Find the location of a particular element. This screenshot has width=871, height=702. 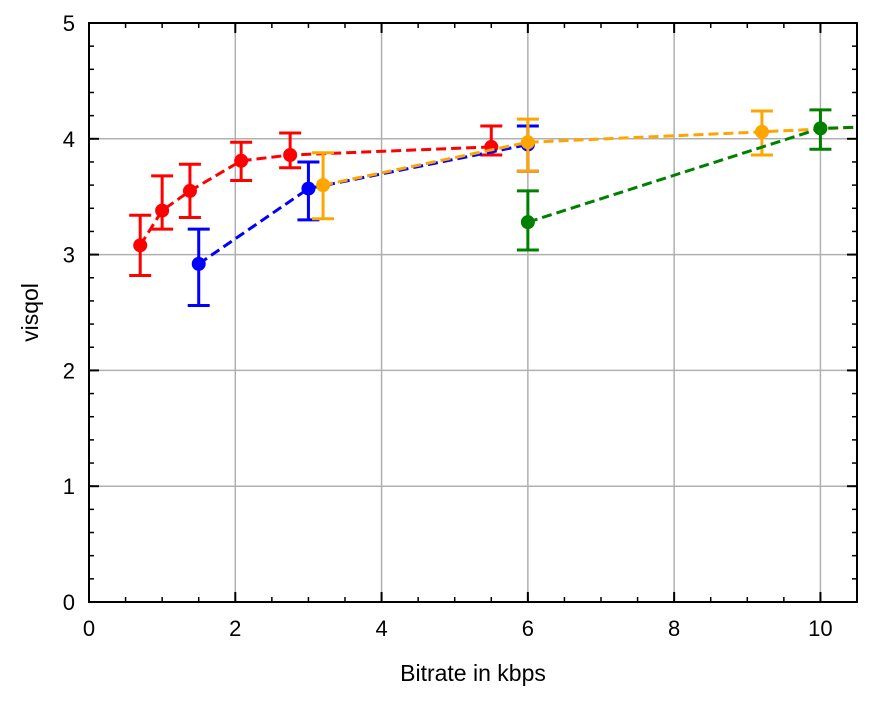

y-tick-label: 1 is located at coordinates (69, 486).